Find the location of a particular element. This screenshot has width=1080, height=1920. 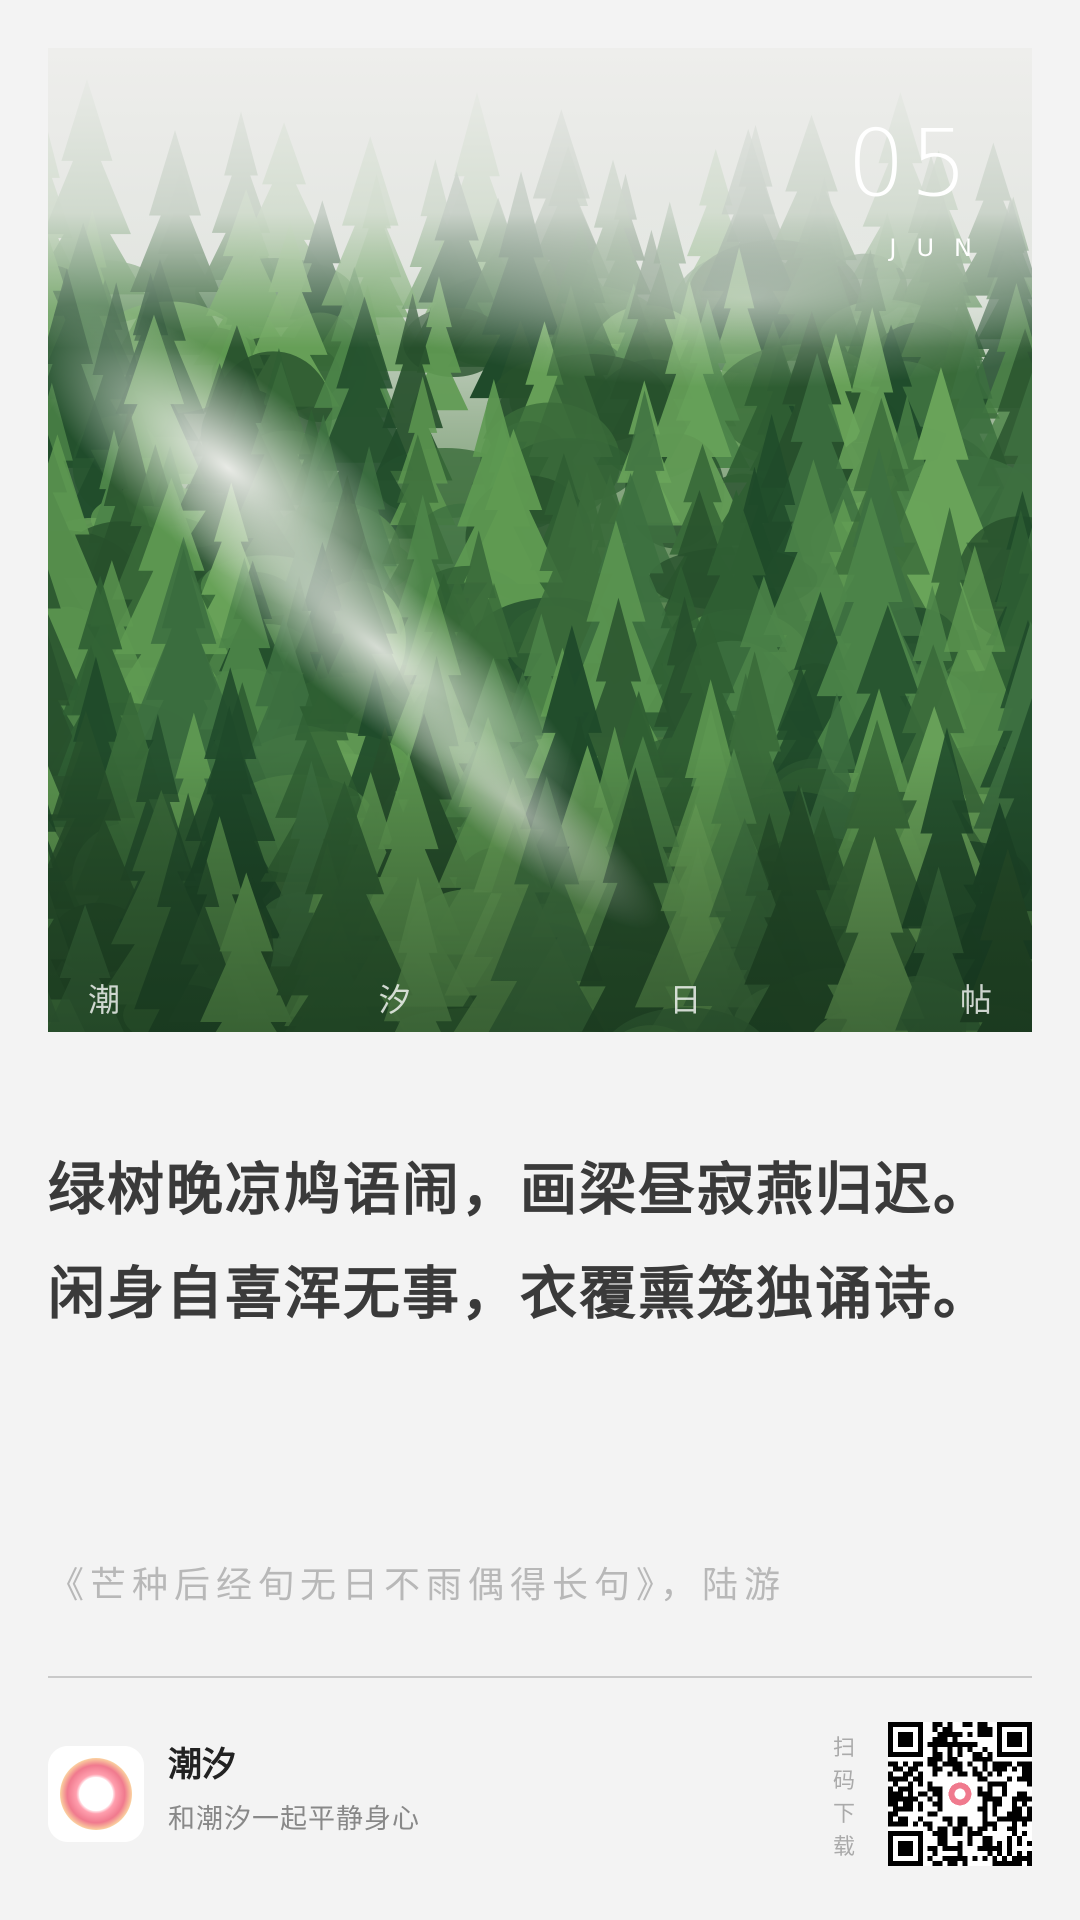

divider is located at coordinates (540, 1677).